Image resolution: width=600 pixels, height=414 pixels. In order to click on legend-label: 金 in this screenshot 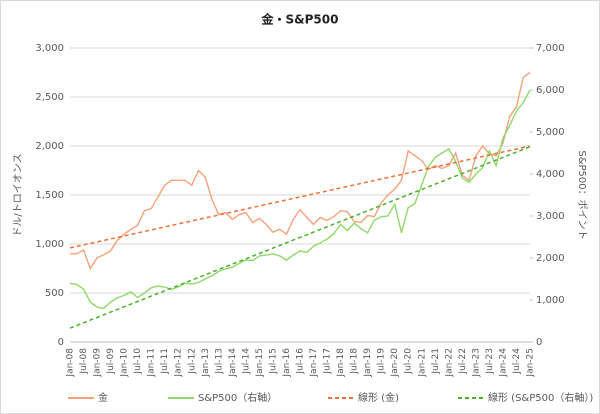, I will do `click(103, 397)`.